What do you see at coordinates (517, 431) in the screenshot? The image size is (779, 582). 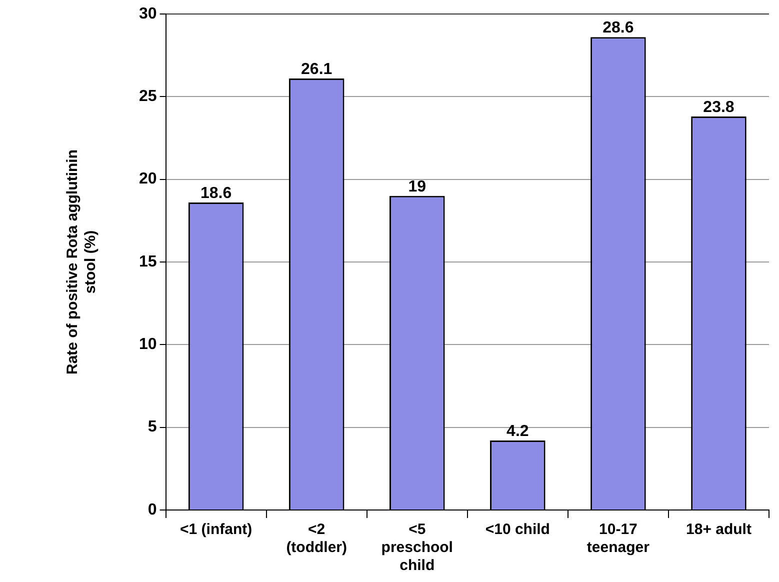 I see `data-label: 4.2` at bounding box center [517, 431].